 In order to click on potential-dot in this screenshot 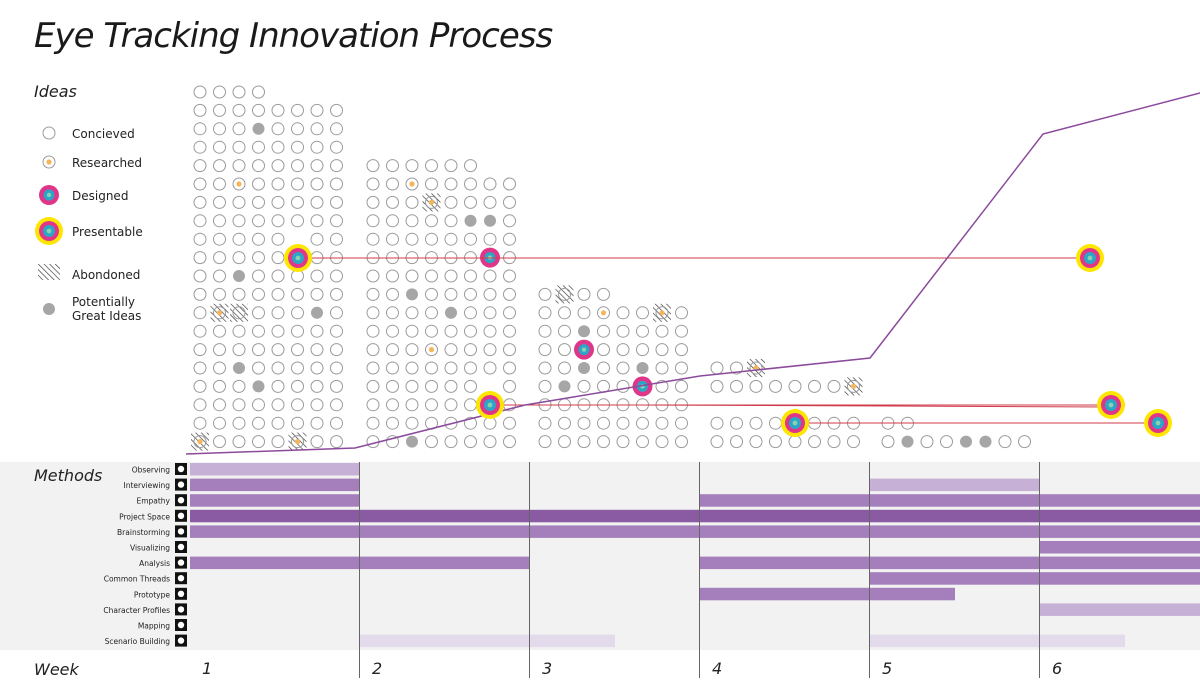, I will do `click(985, 441)`.